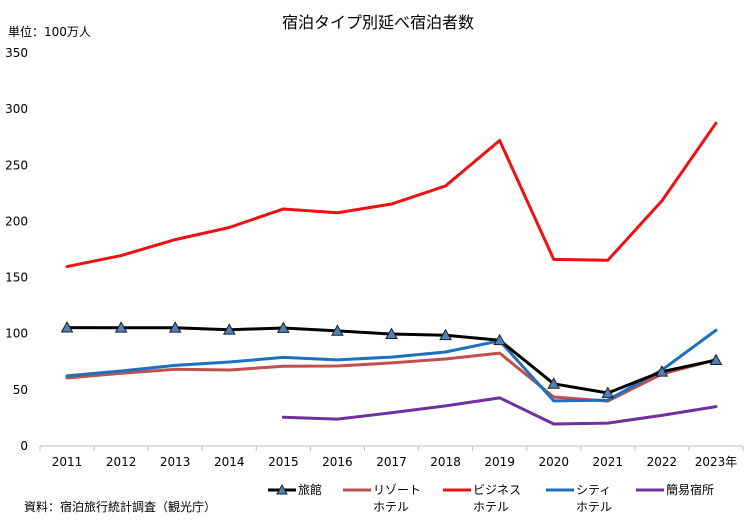 The image size is (756, 529). What do you see at coordinates (49, 31) in the screenshot?
I see `unit-label: 単位：100万人` at bounding box center [49, 31].